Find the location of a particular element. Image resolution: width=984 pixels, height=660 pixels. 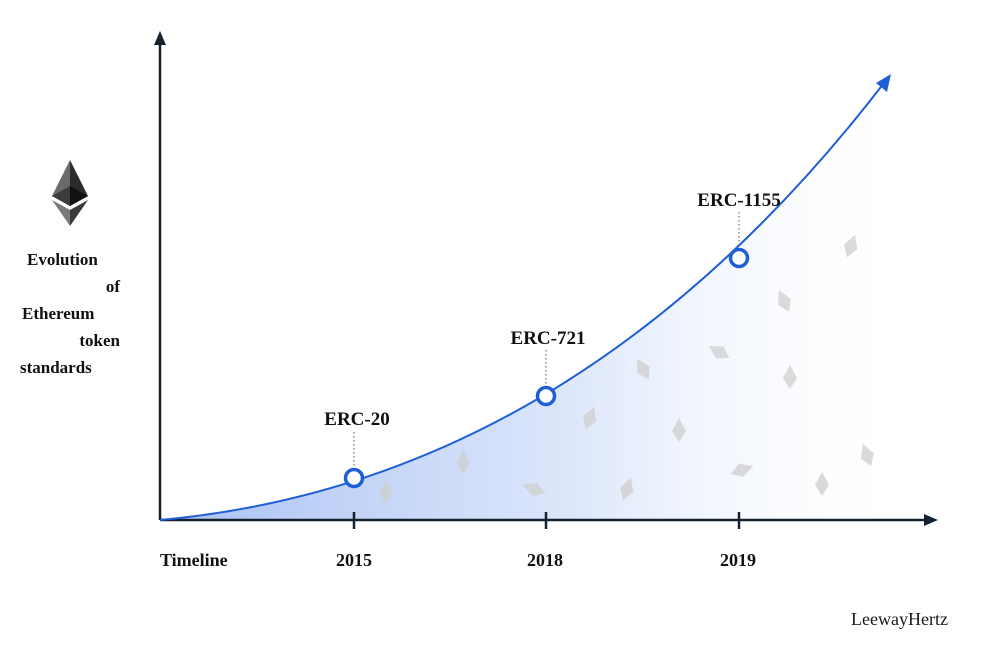

x-axis-ticks is located at coordinates (546, 520).